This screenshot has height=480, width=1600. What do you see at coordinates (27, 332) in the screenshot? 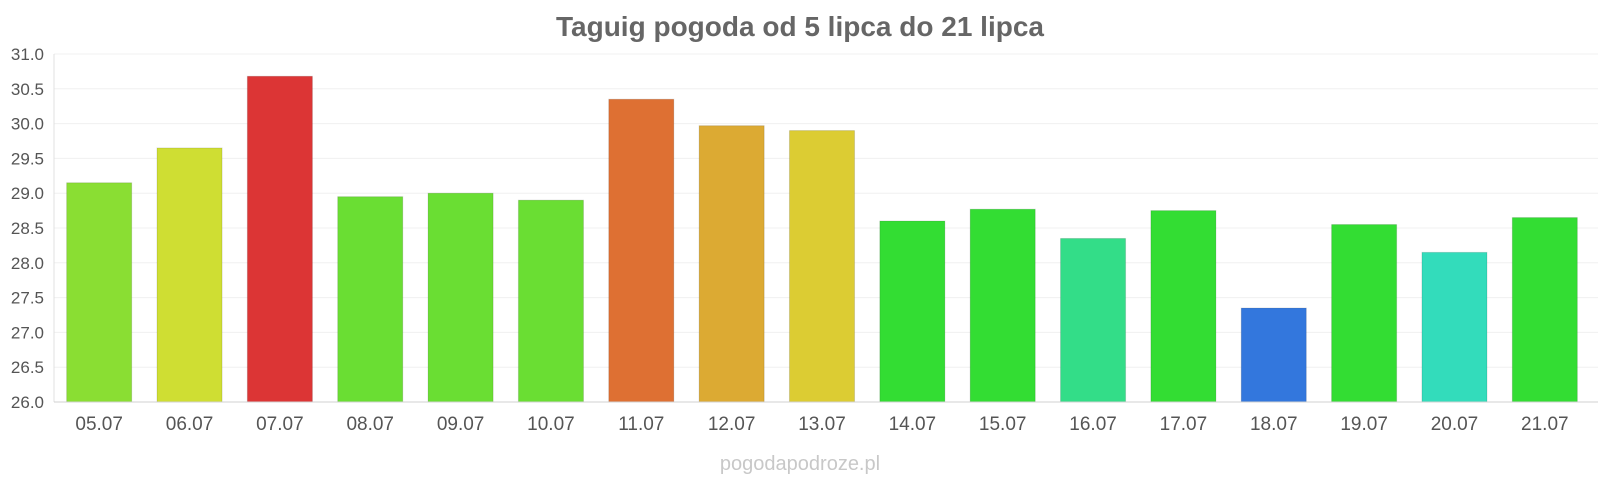
I see `y-tick-label: 27.0` at bounding box center [27, 332].